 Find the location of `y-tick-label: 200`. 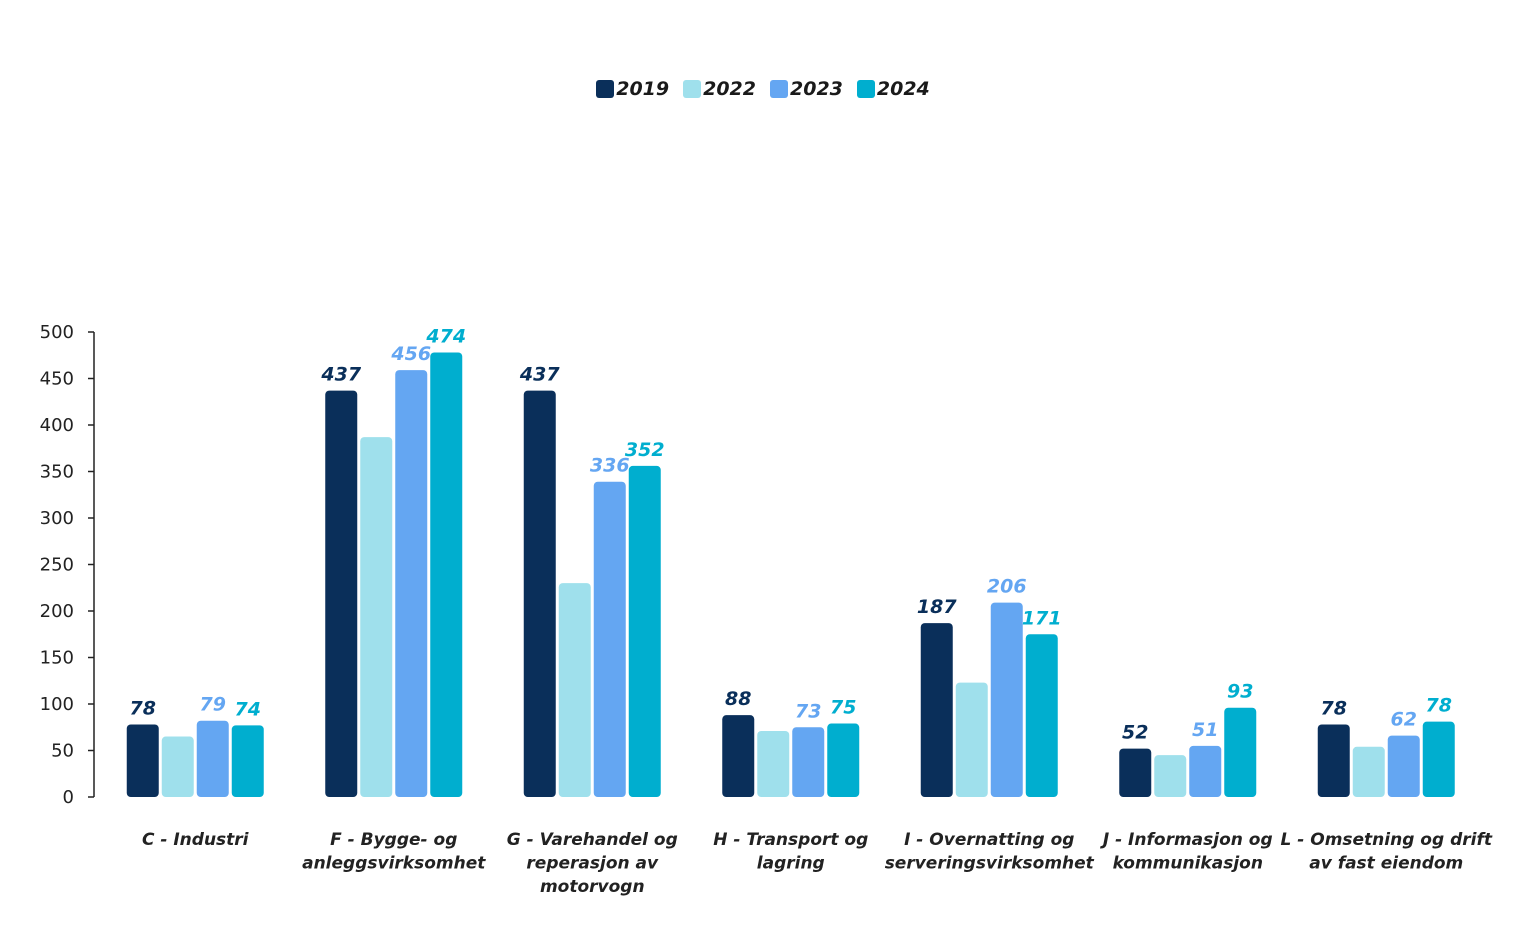

y-tick-label: 200 is located at coordinates (57, 611).